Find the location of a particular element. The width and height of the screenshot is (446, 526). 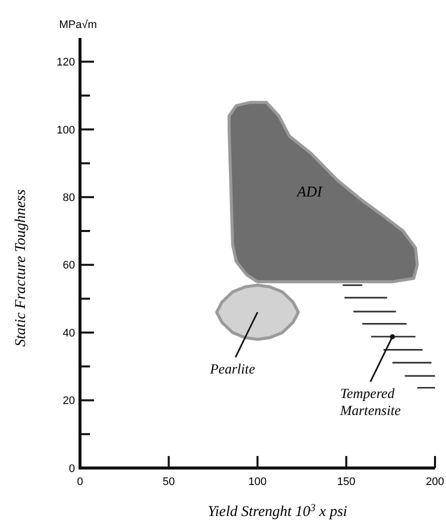

series-label: Pearlite is located at coordinates (232, 370).